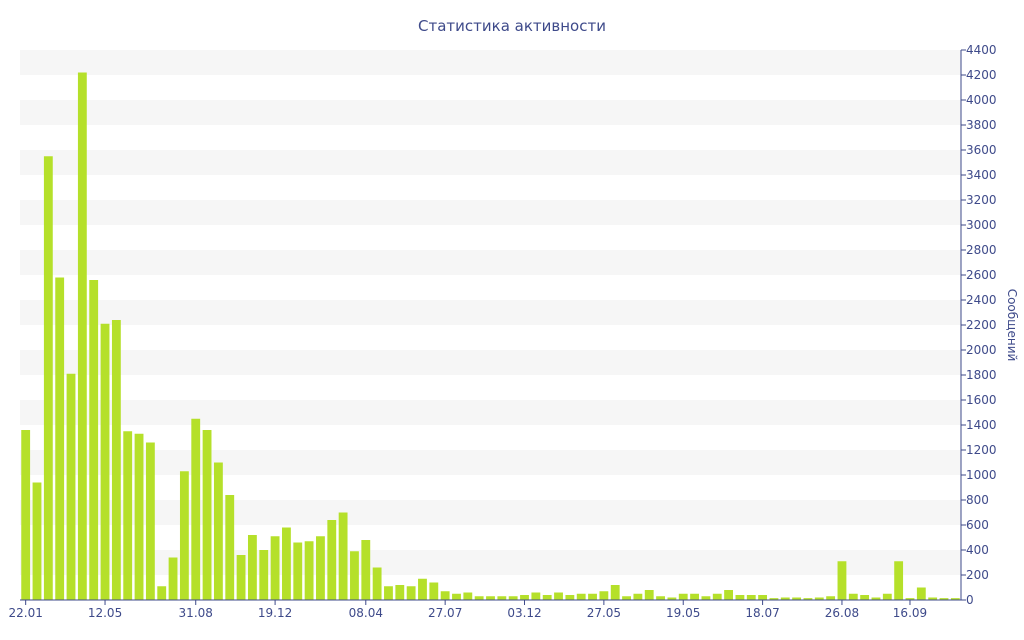 This screenshot has width=1024, height=640. I want to click on y-tick-label: 3600, so click(981, 150).